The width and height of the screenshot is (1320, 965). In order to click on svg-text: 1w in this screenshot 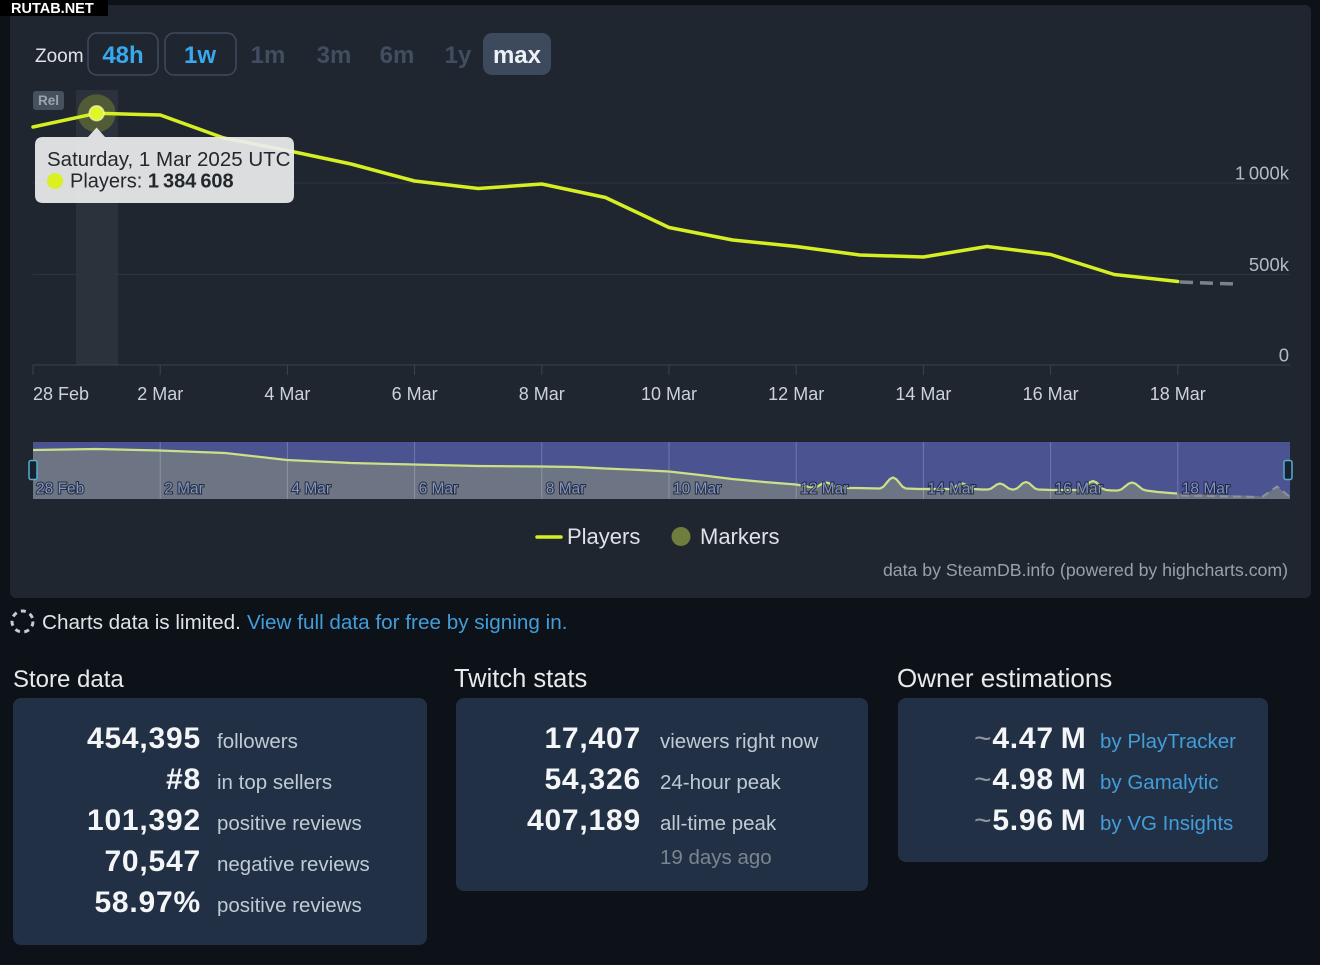, I will do `click(200, 55)`.